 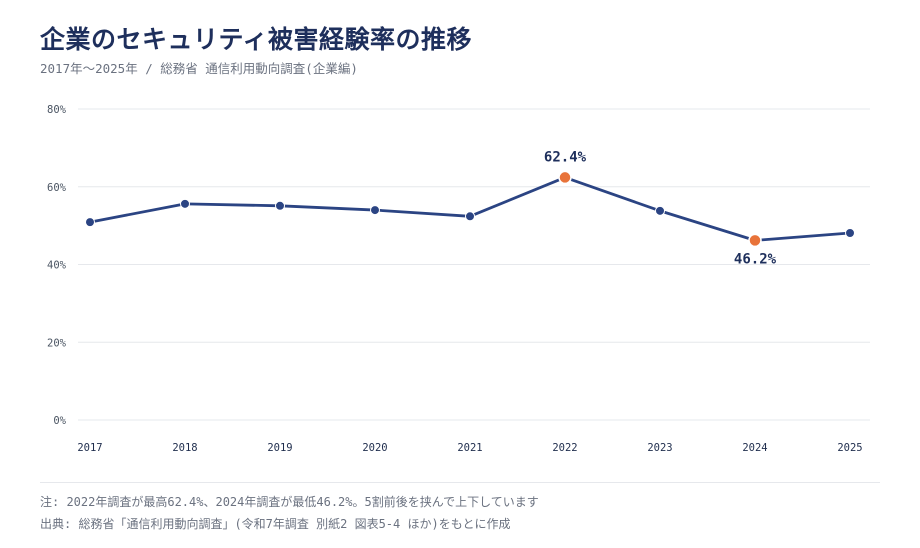 I want to click on x-tick-label: 2018, so click(x=184, y=448).